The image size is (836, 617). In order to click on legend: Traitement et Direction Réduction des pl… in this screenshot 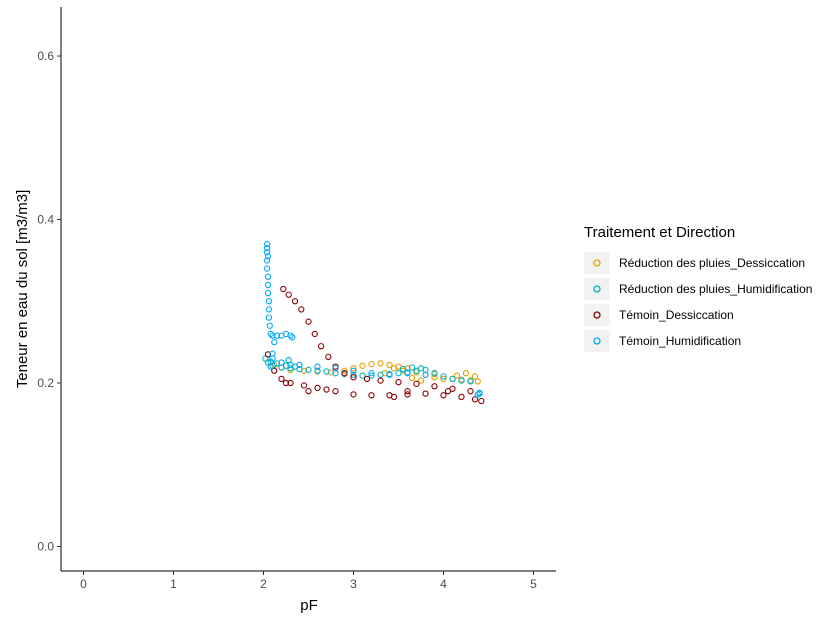, I will do `click(698, 288)`.